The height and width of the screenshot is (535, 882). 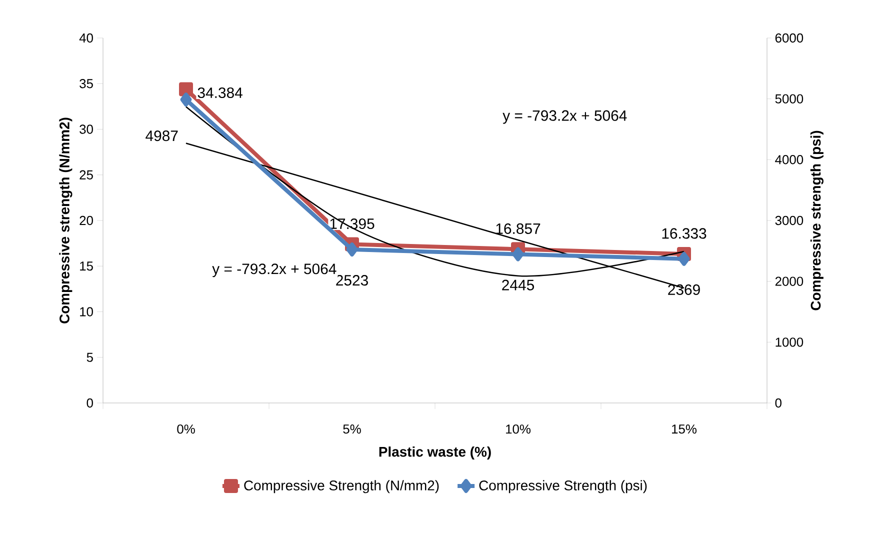 I want to click on y-tick-label: 0, so click(x=89, y=403).